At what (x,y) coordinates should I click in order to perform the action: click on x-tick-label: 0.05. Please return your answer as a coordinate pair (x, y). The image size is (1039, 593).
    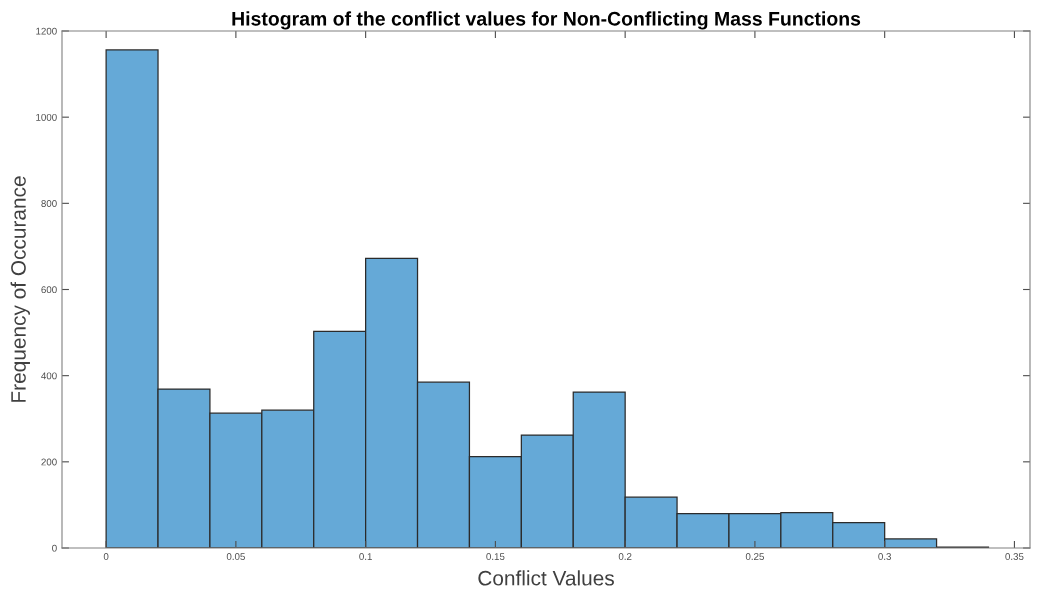
    Looking at the image, I should click on (235, 556).